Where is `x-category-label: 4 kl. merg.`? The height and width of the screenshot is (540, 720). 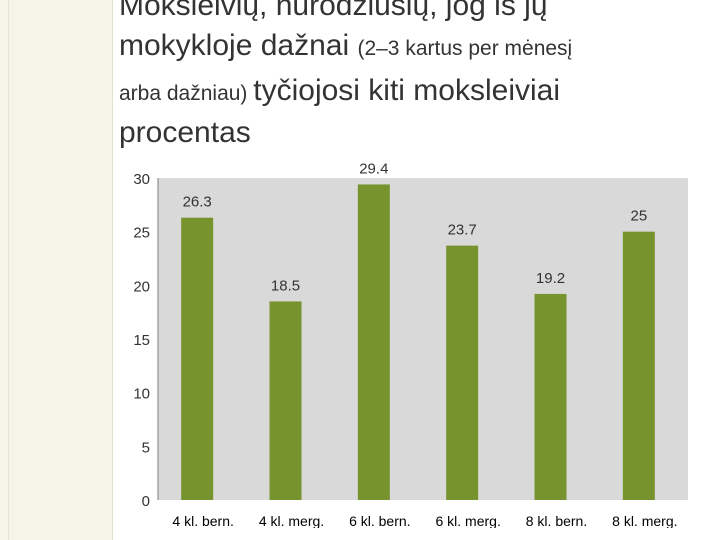
x-category-label: 4 kl. merg. is located at coordinates (291, 520).